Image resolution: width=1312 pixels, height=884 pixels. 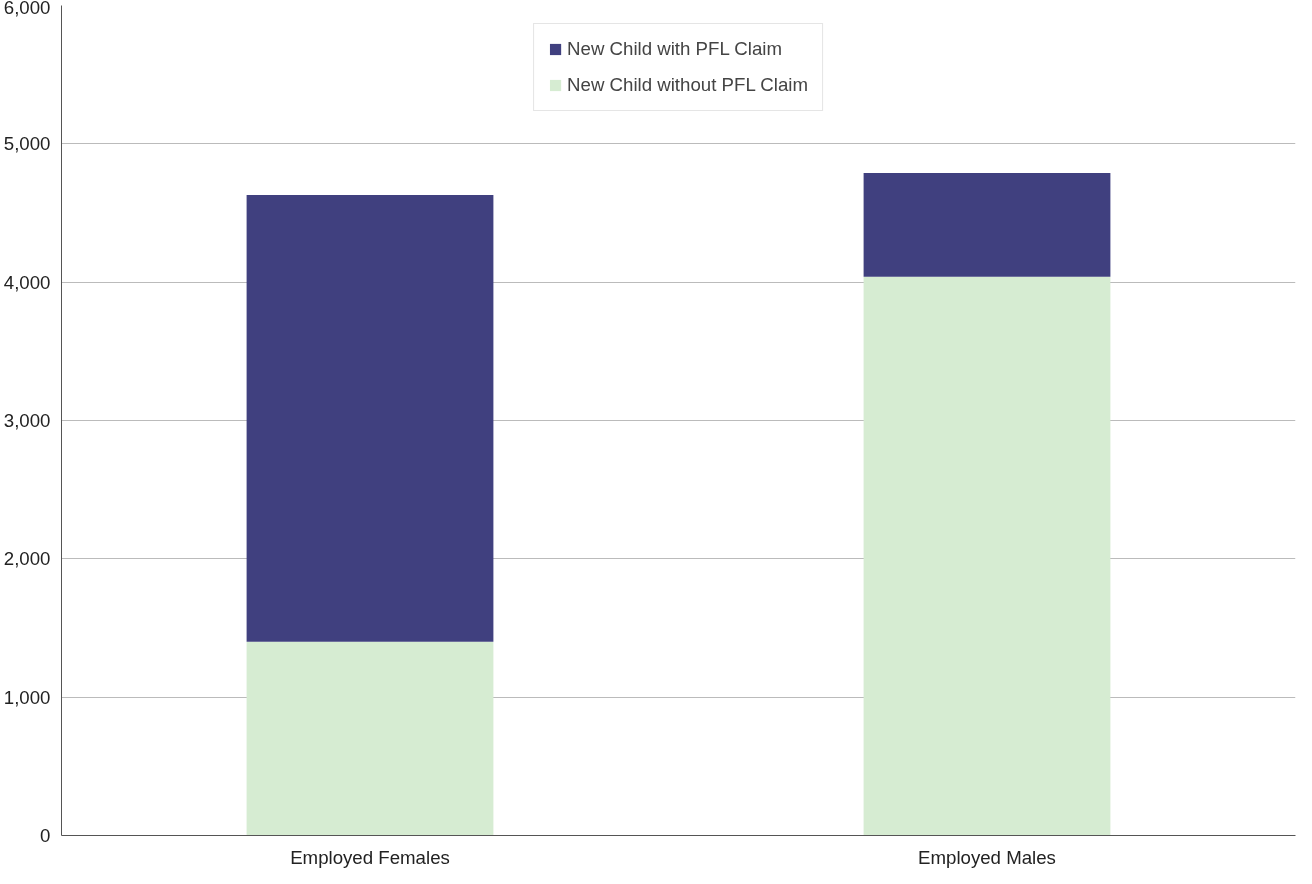 What do you see at coordinates (27, 420) in the screenshot?
I see `y-tick-label: 3,000` at bounding box center [27, 420].